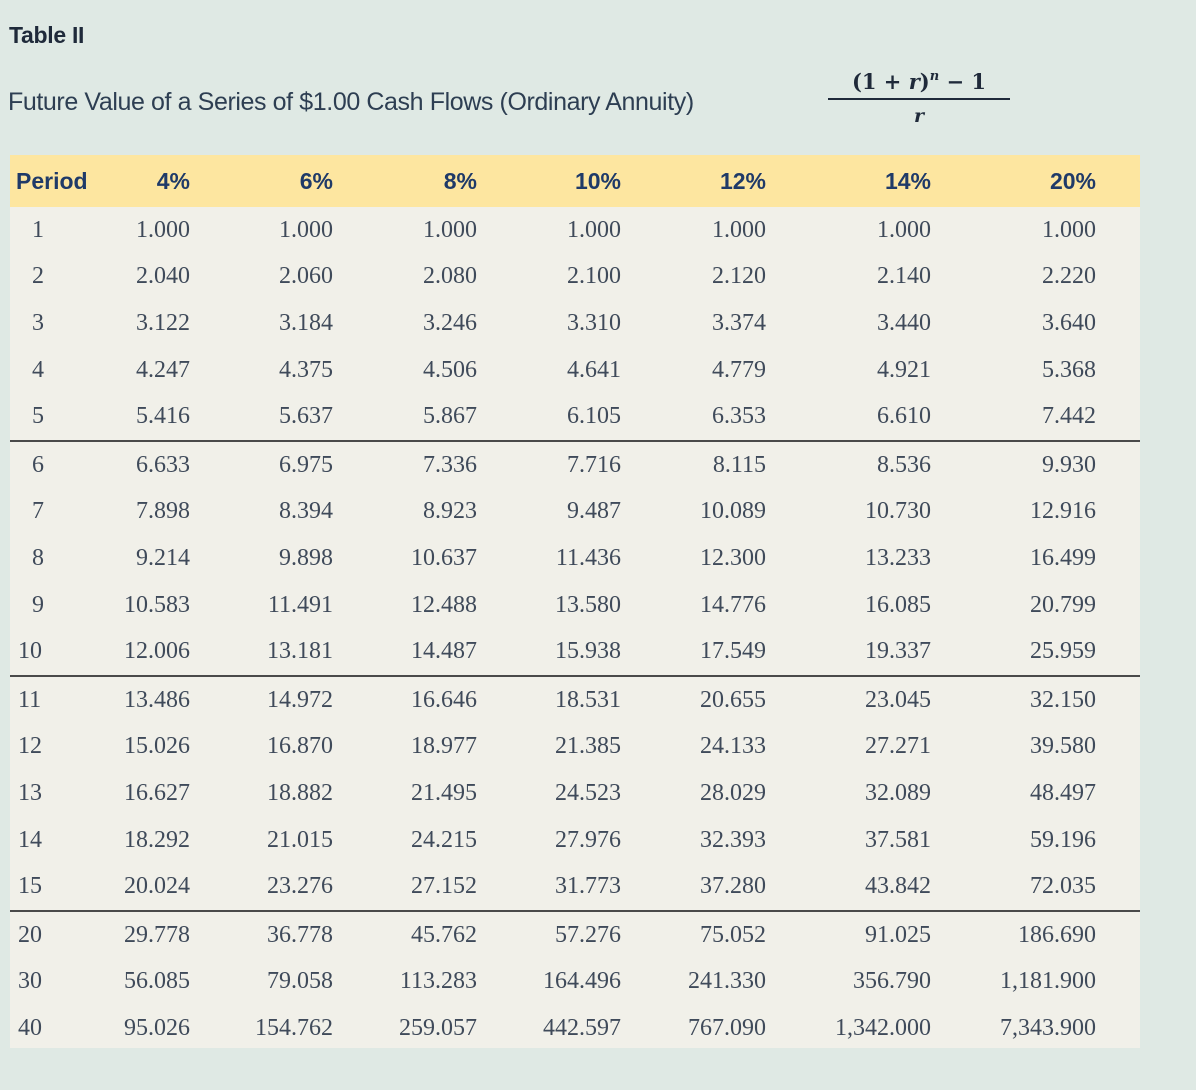 The image size is (1196, 1090). Describe the element at coordinates (261, 464) in the screenshot. I see `value-cell: 6.975` at that location.